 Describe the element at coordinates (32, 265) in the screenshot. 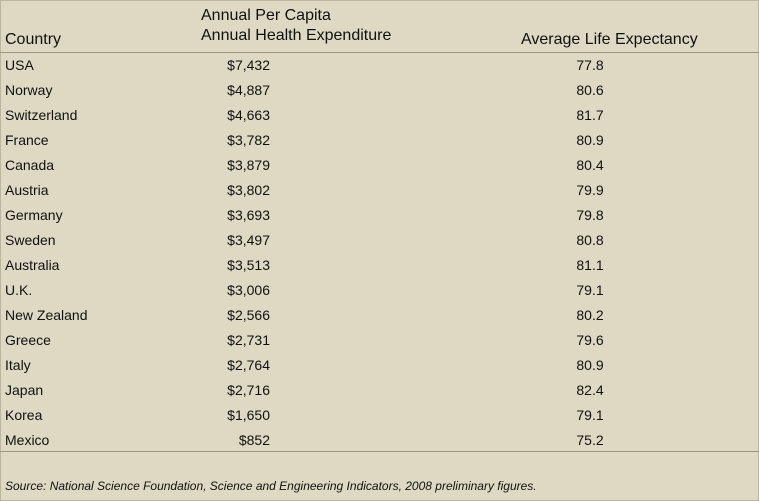

I see `country-cell: Australia` at that location.